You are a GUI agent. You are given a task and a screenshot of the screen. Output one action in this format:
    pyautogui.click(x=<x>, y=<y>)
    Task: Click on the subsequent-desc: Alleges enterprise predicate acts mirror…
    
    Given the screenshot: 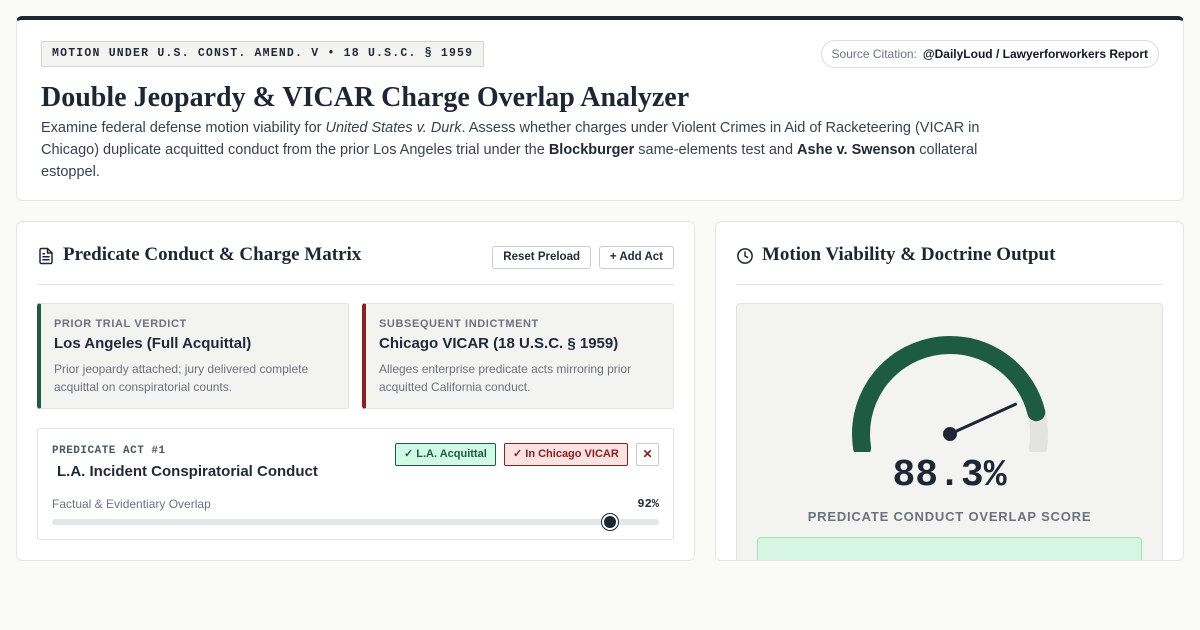 What is the action you would take?
    pyautogui.click(x=505, y=378)
    